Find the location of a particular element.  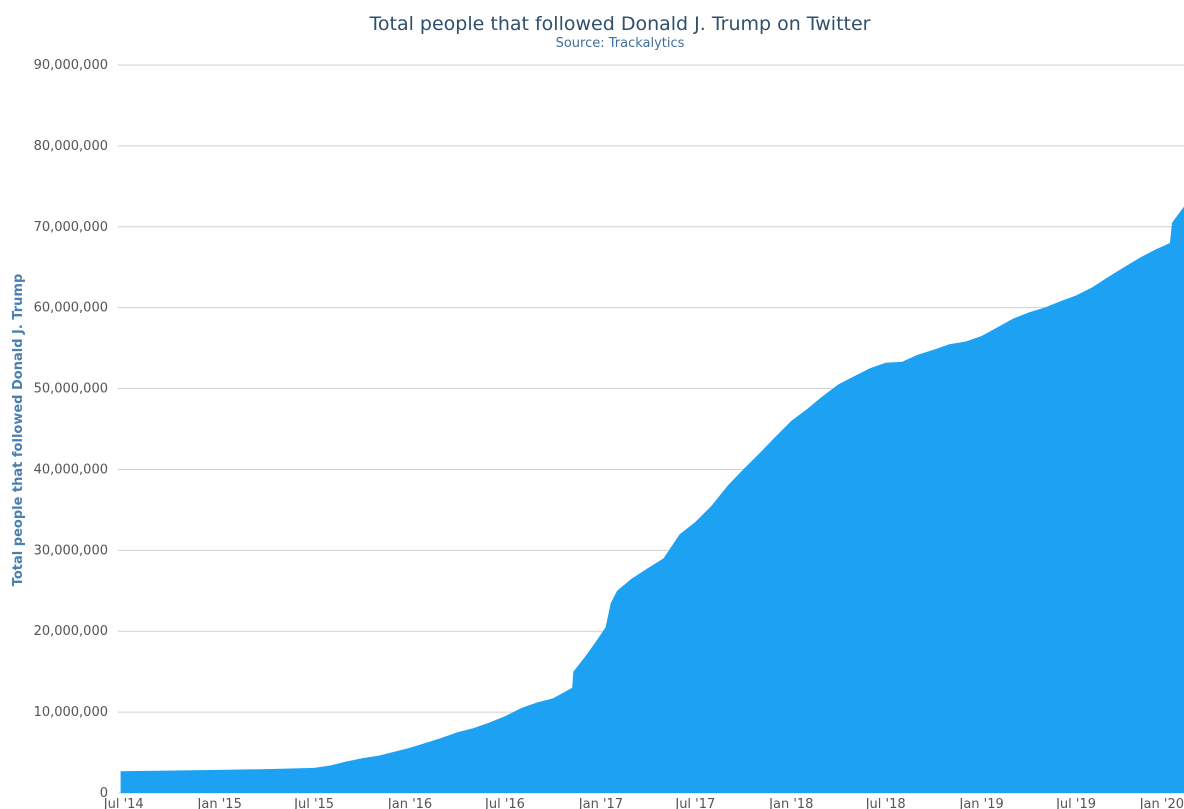

x-tick-label: Jul '17 is located at coordinates (694, 803).